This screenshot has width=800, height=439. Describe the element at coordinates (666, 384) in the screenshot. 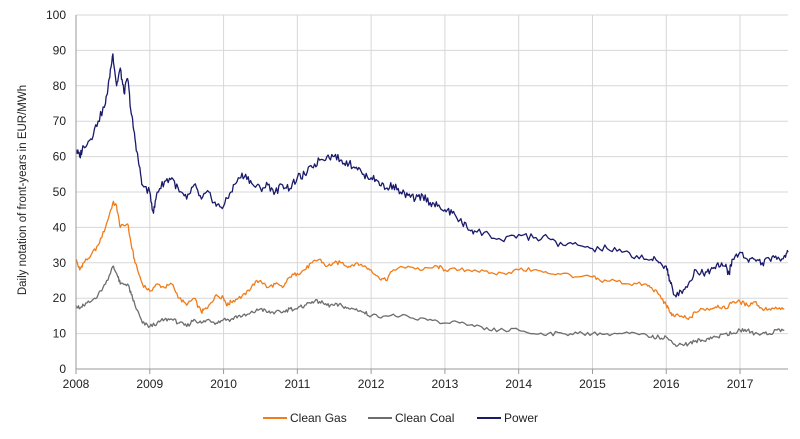

I see `x-tick-label: 2016` at that location.